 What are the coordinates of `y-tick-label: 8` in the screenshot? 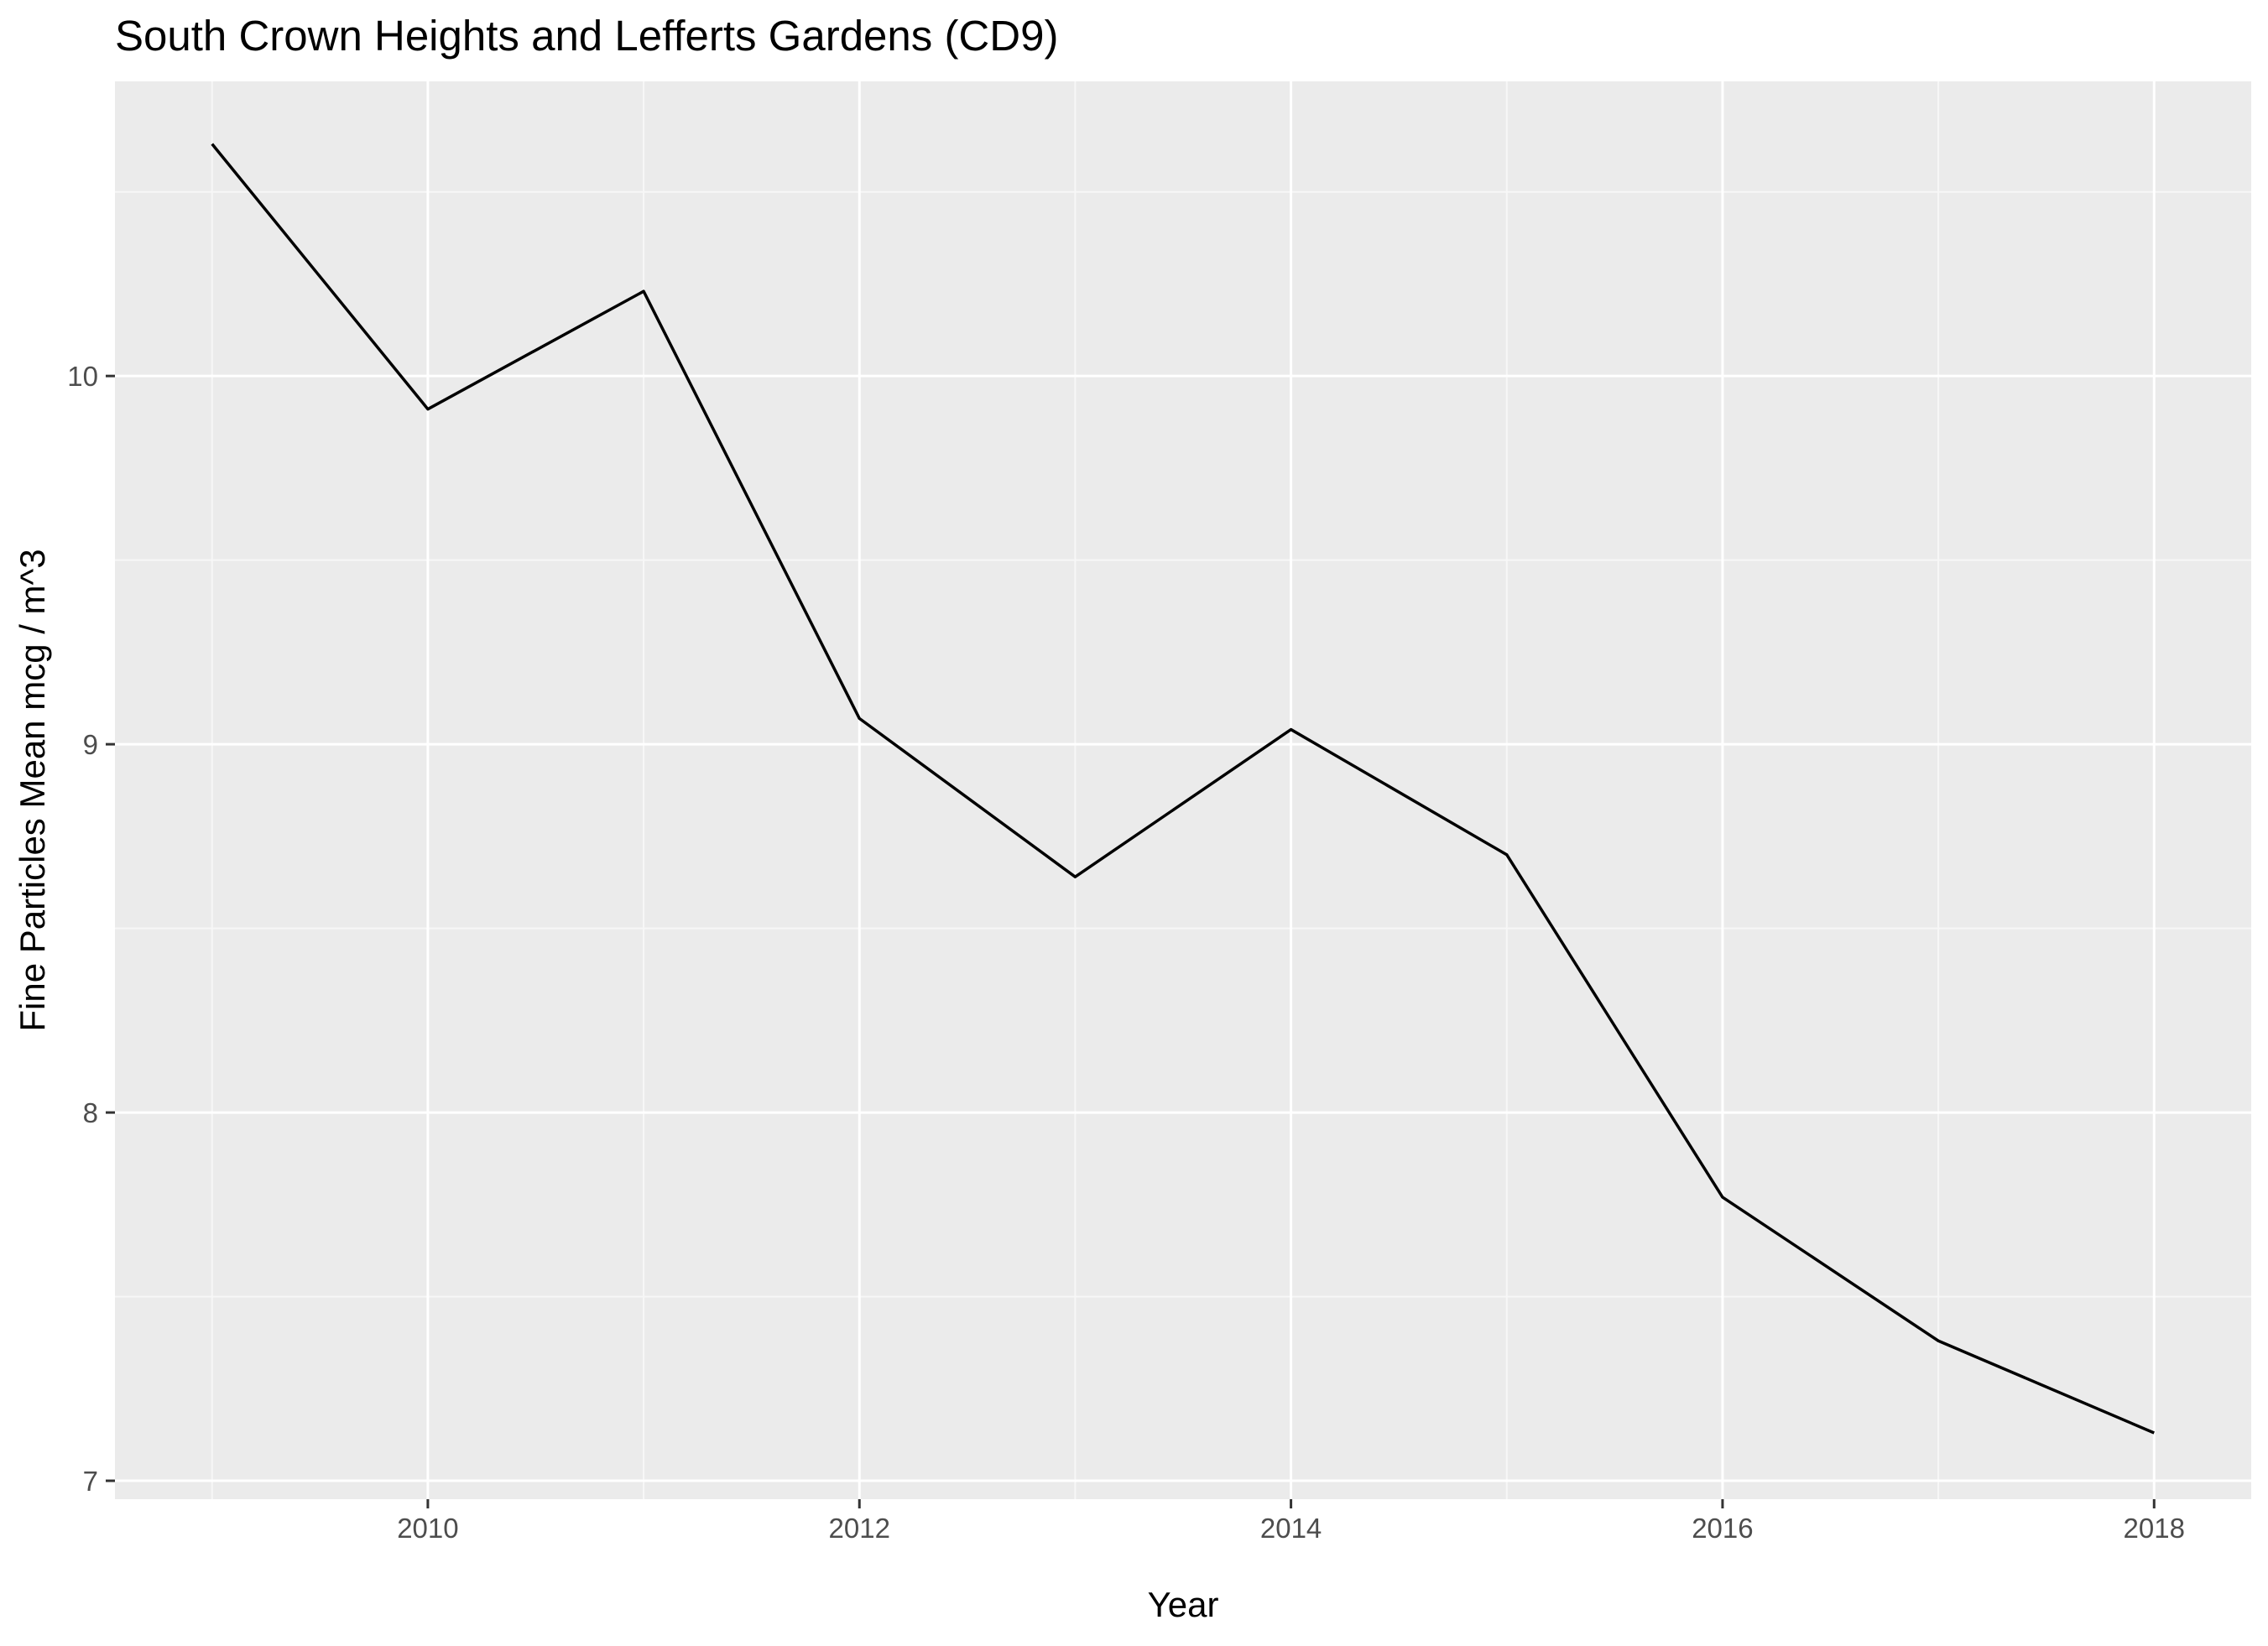 It's located at (91, 1113).